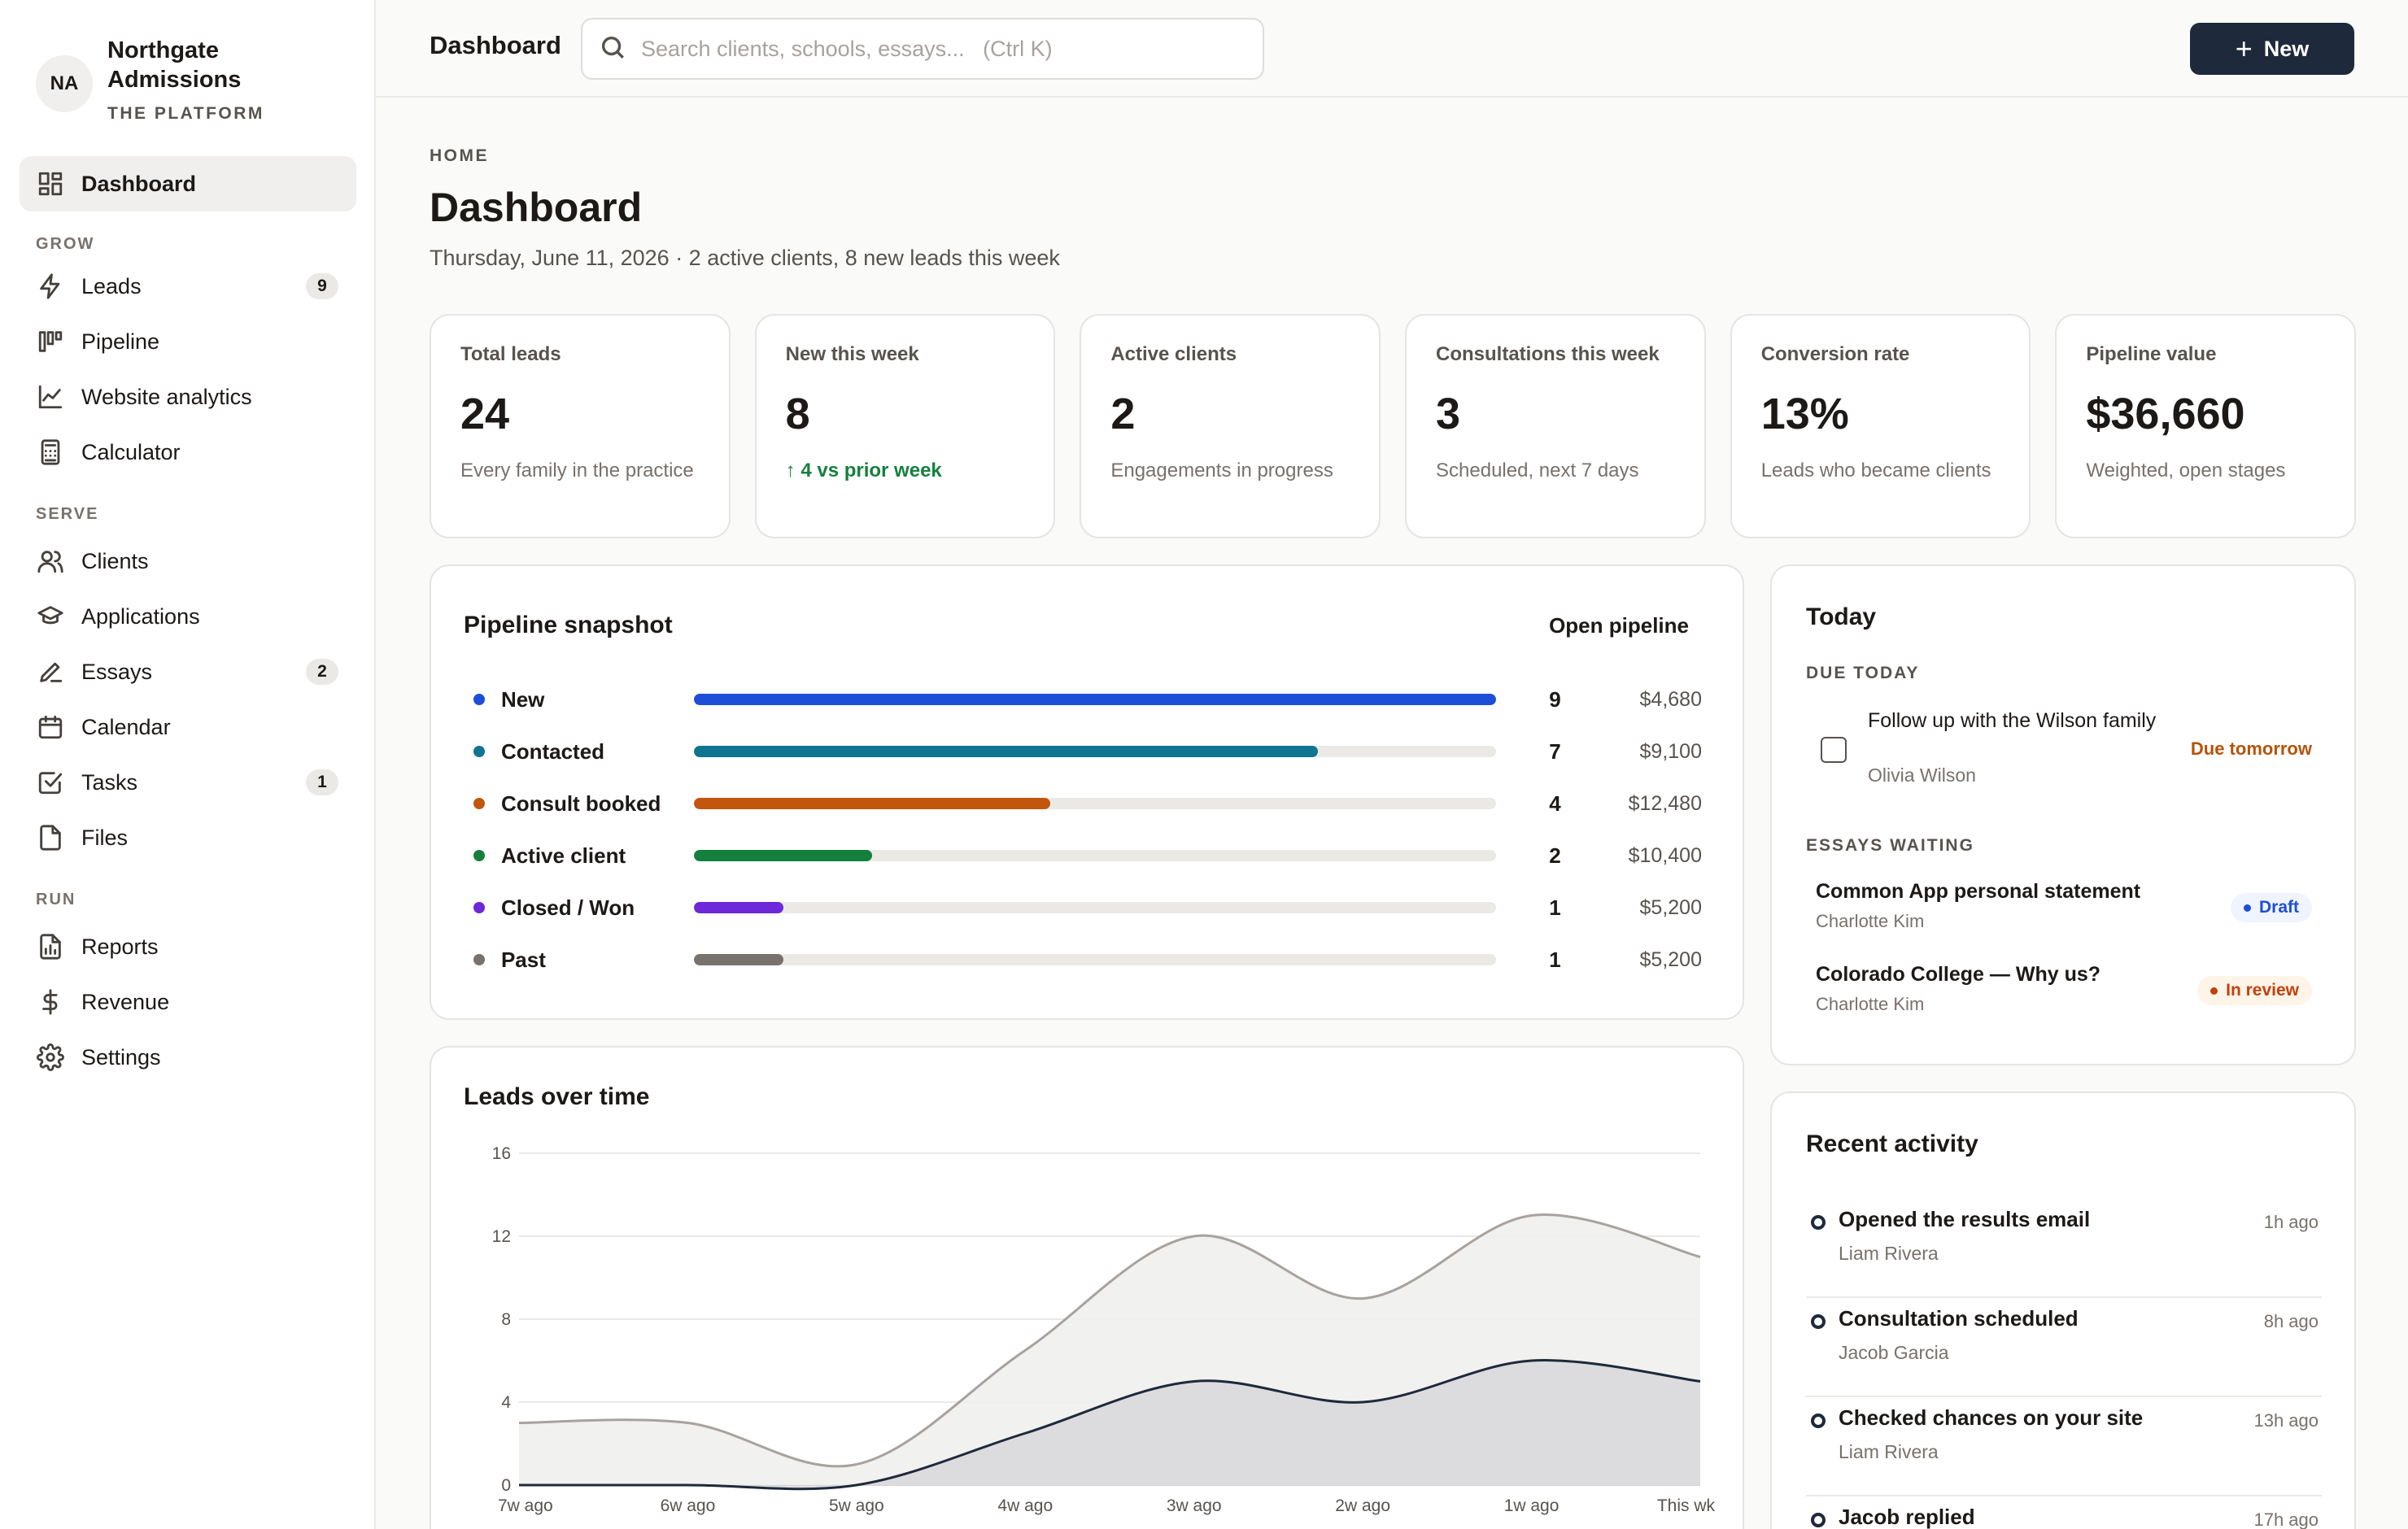 Image resolution: width=2408 pixels, height=1529 pixels. Describe the element at coordinates (1362, 1505) in the screenshot. I see `x-tick-label: 2w ago` at that location.